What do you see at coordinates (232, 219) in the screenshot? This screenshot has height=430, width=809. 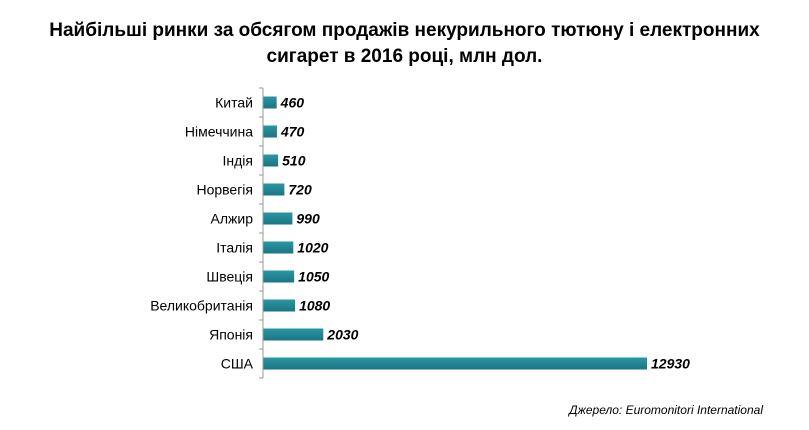 I see `category-label-4: Алжир` at bounding box center [232, 219].